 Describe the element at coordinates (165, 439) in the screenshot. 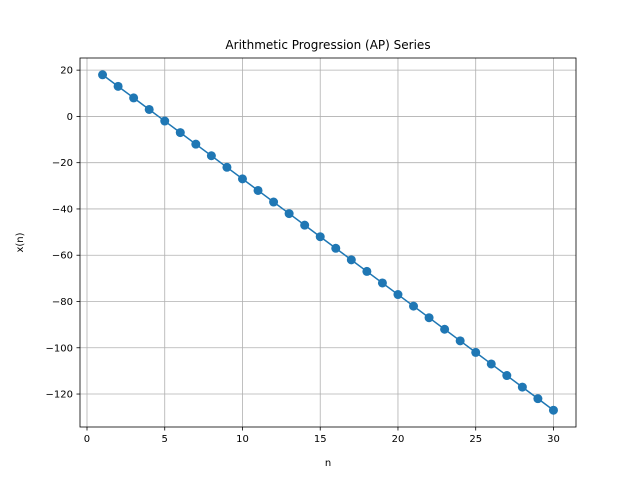

I see `x-tick-label: 5` at that location.